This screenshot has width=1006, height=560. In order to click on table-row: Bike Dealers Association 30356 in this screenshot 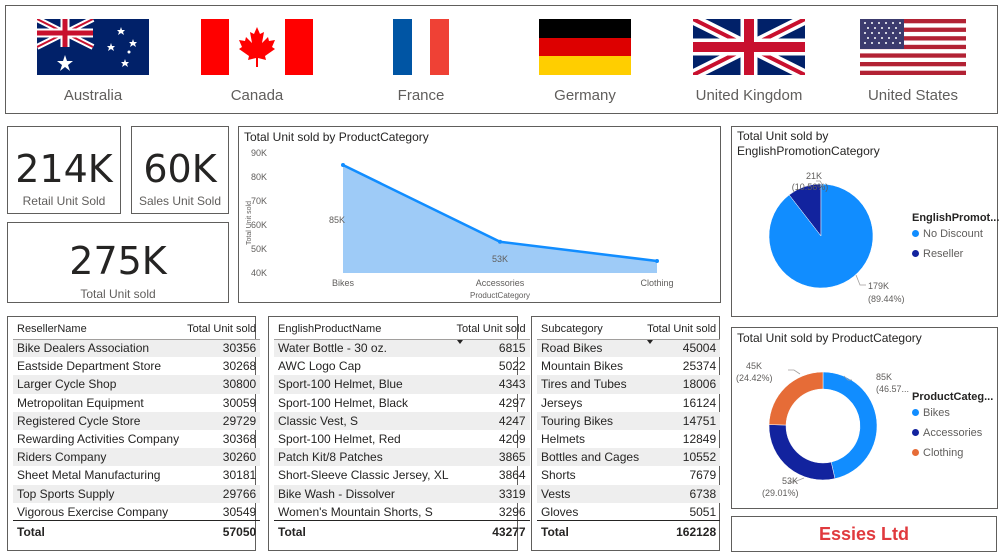, I will do `click(137, 348)`.